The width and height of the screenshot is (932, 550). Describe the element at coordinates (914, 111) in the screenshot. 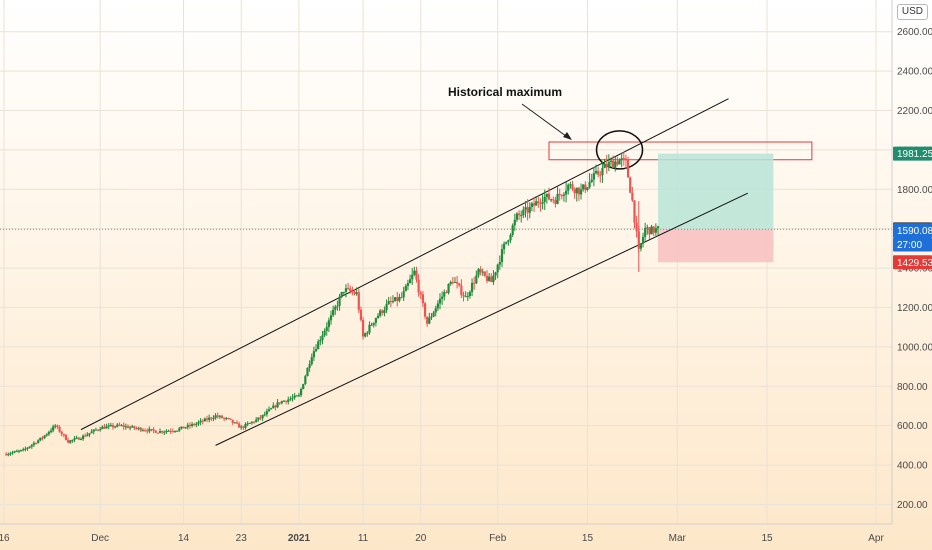

I see `y-tick-label: 2200.00` at that location.